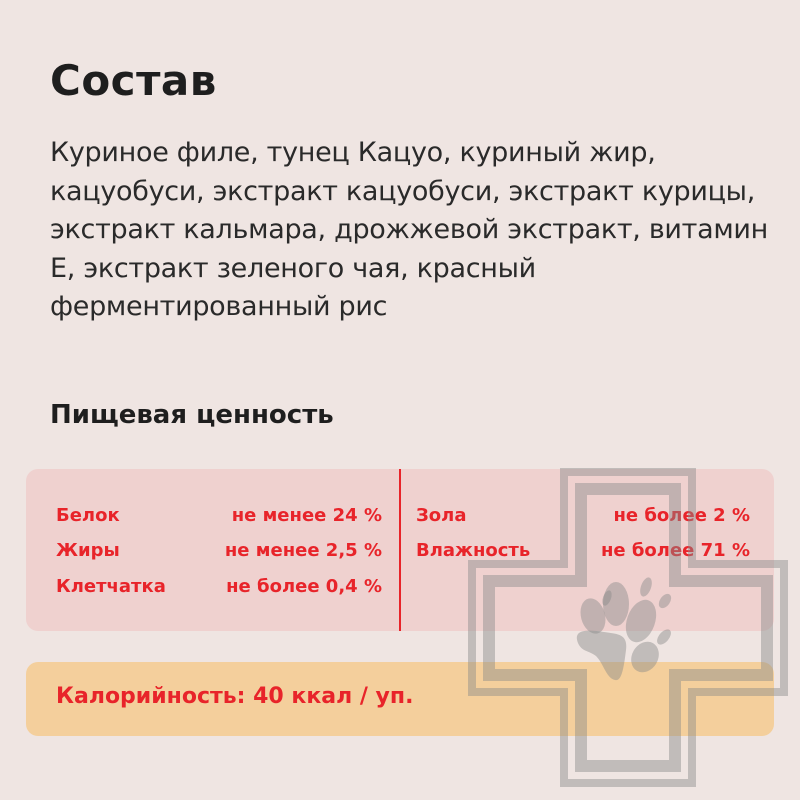 The height and width of the screenshot is (800, 800). I want to click on nutrient-value: не более 0,4 %, so click(304, 586).